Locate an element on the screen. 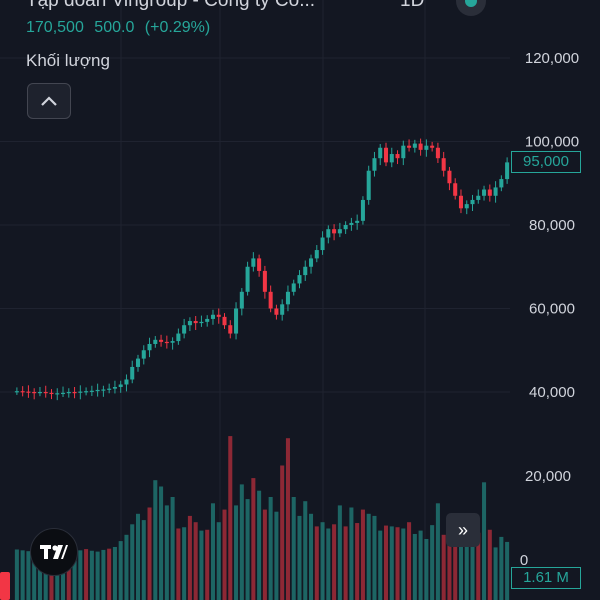  chevron-up-icon is located at coordinates (49, 101).